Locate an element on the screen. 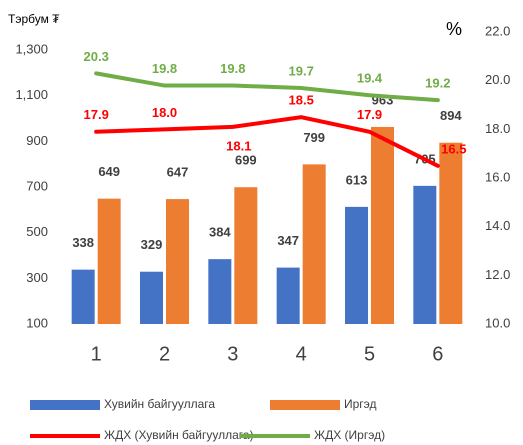  legend-label: ЖДХ (Хувийн байгууллага) is located at coordinates (179, 435).